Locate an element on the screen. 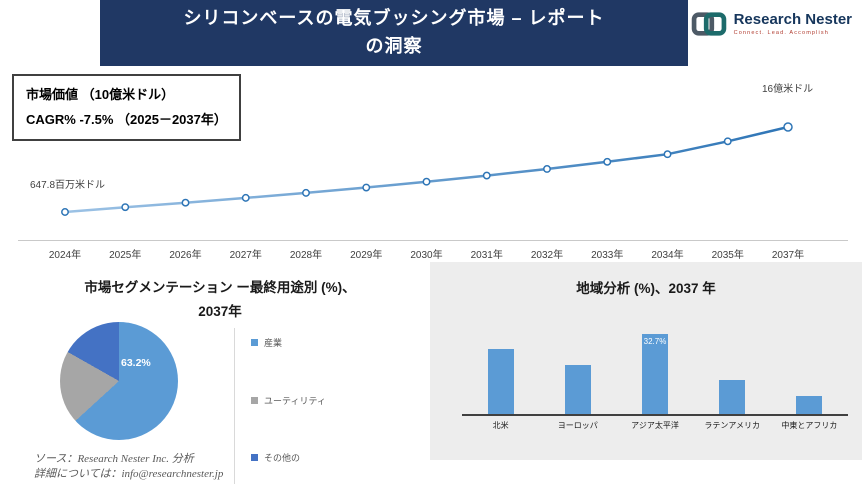 This screenshot has height=485, width=862. x-axis-label: 2033年 is located at coordinates (607, 255).